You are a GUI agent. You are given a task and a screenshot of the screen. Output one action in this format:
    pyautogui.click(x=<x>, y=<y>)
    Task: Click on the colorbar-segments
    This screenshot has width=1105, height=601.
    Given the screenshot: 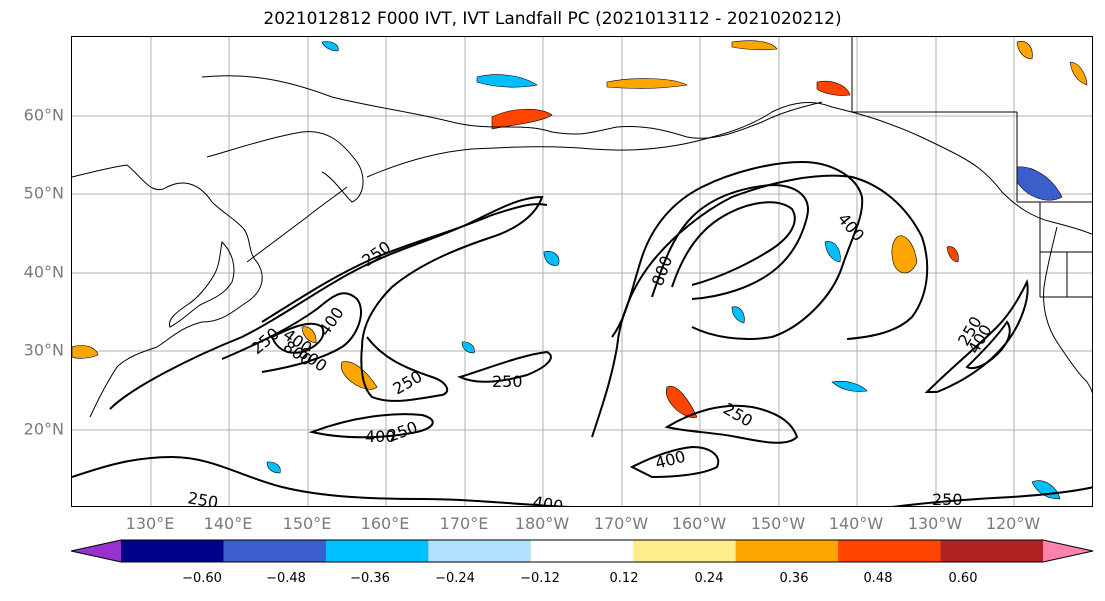 What is the action you would take?
    pyautogui.click(x=582, y=551)
    